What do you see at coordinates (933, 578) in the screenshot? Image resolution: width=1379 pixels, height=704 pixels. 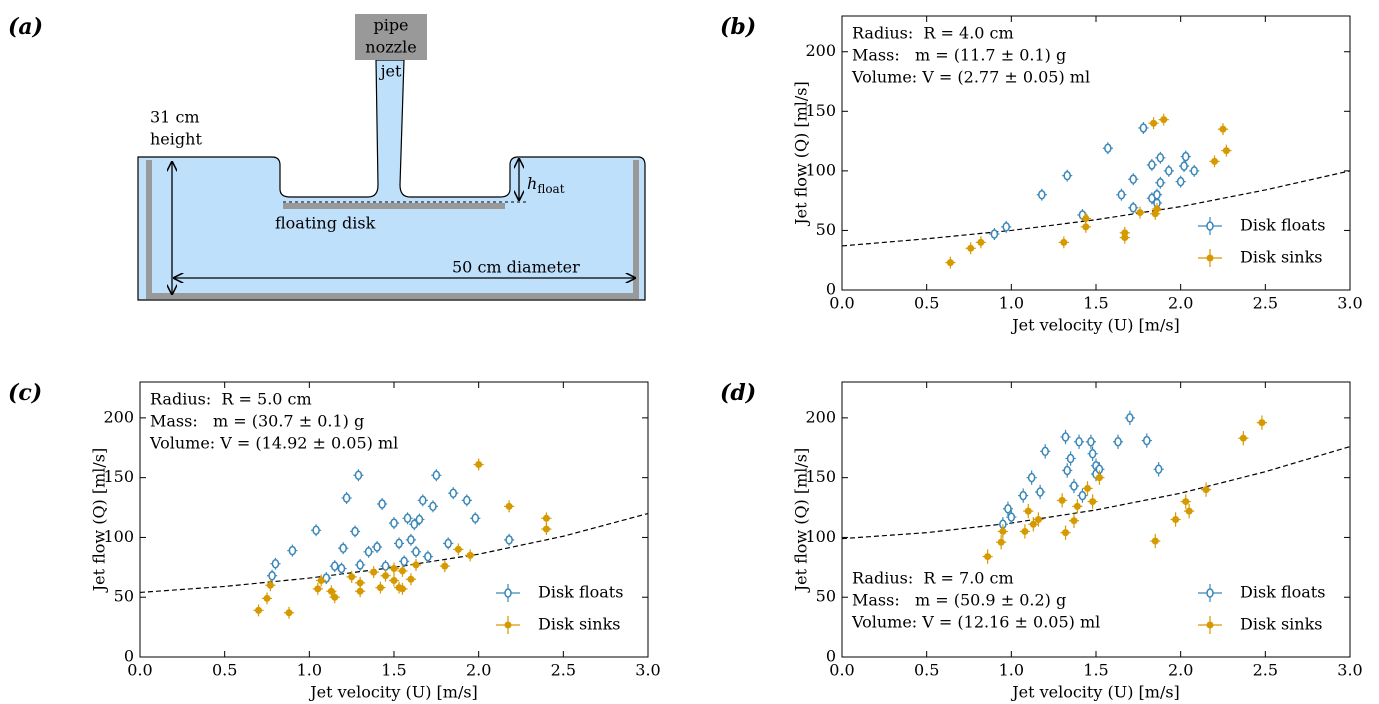 I see `annotation: Radius: R = 7.0 cm` at bounding box center [933, 578].